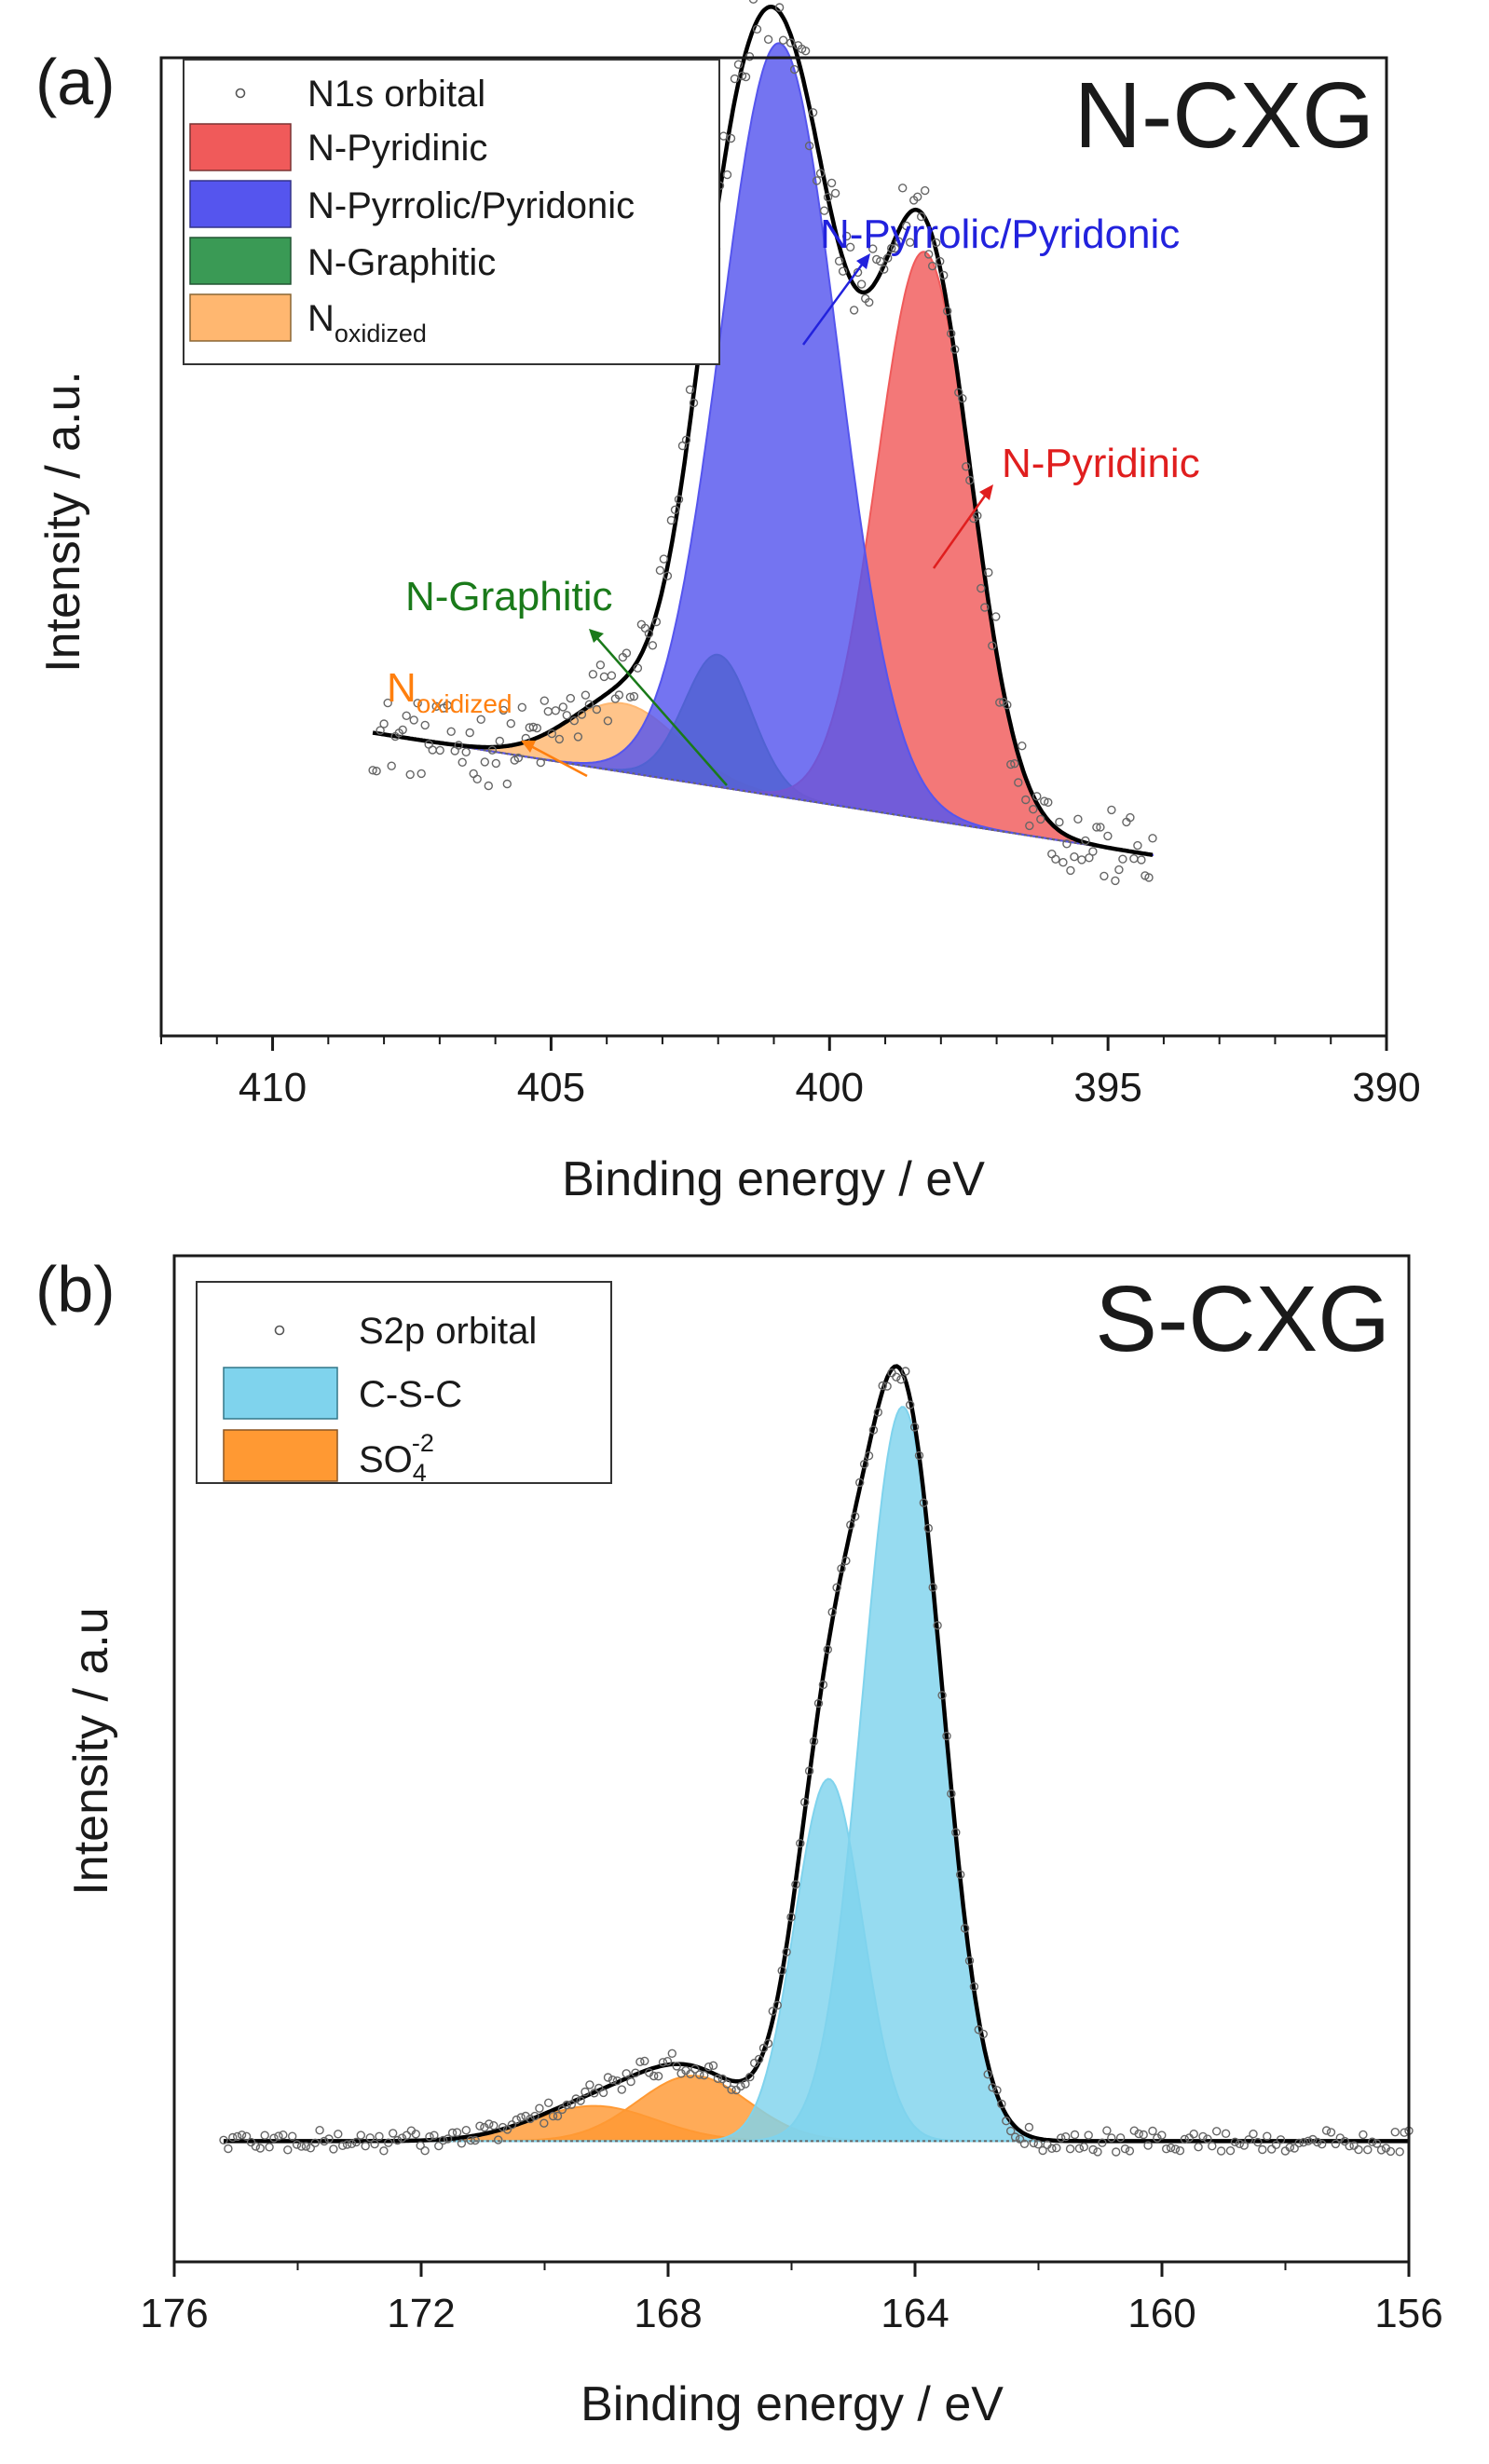 The height and width of the screenshot is (2464, 1489). I want to click on annotation-pyridinic: N-Pyridinic, so click(1101, 463).